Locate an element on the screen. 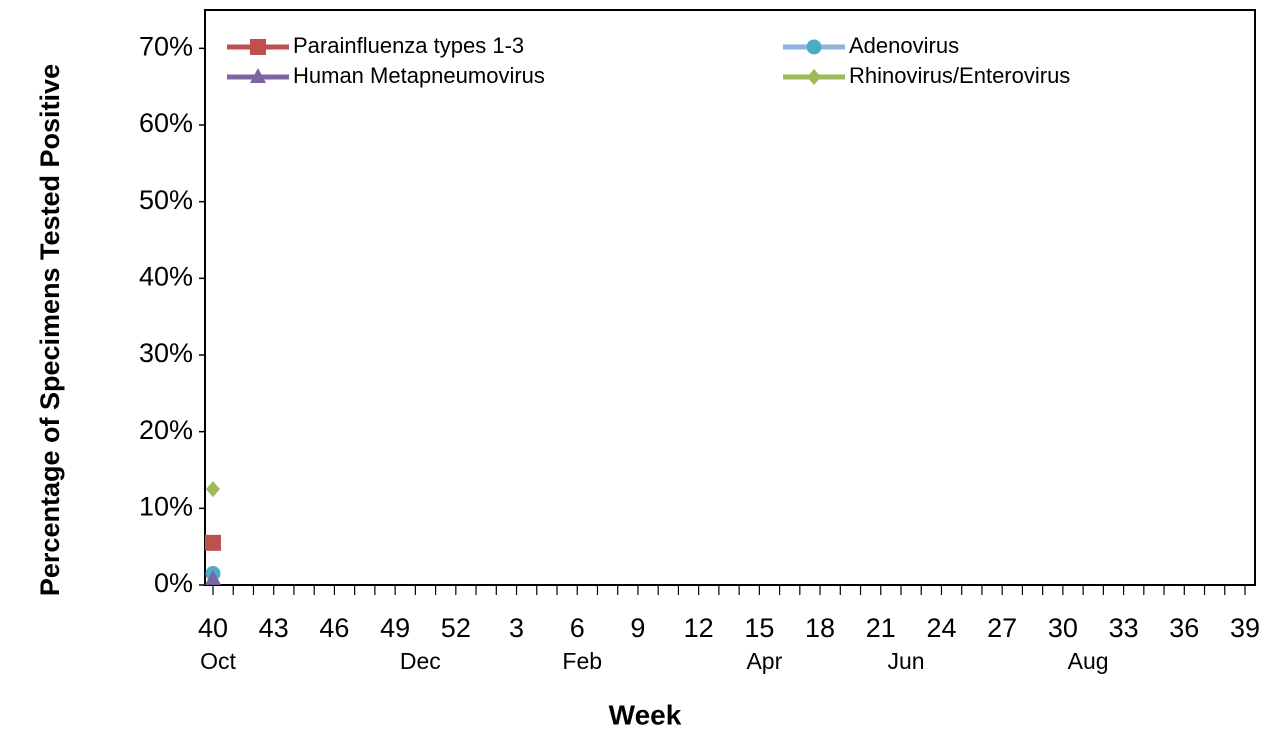  x-tick-label: 12 is located at coordinates (699, 628).